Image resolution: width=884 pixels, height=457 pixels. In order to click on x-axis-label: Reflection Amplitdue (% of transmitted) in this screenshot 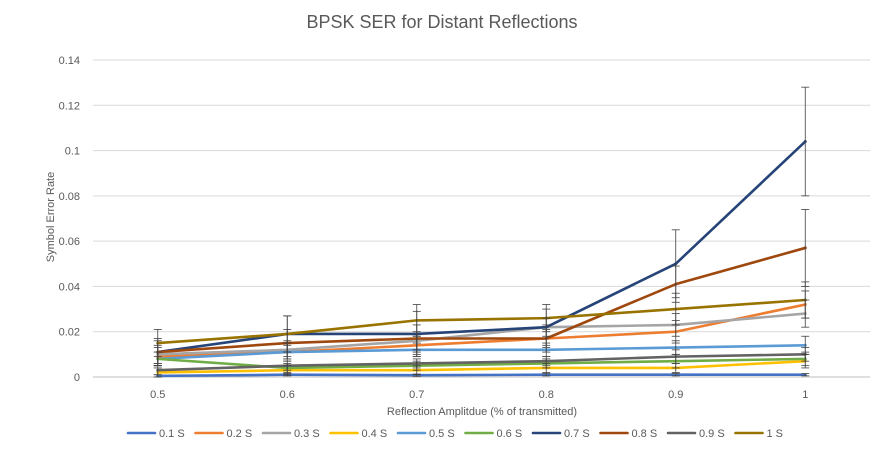, I will do `click(482, 412)`.